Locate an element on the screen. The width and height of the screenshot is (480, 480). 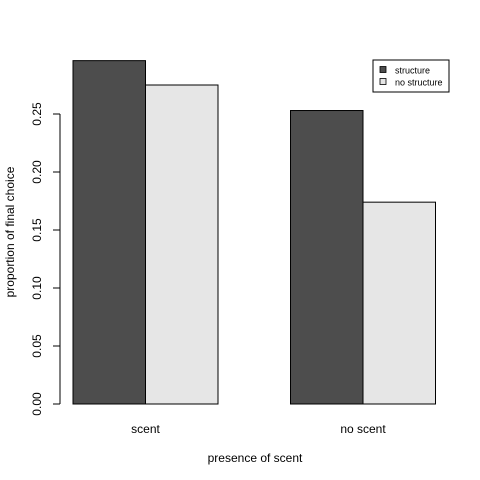
legend-box is located at coordinates (411, 76).